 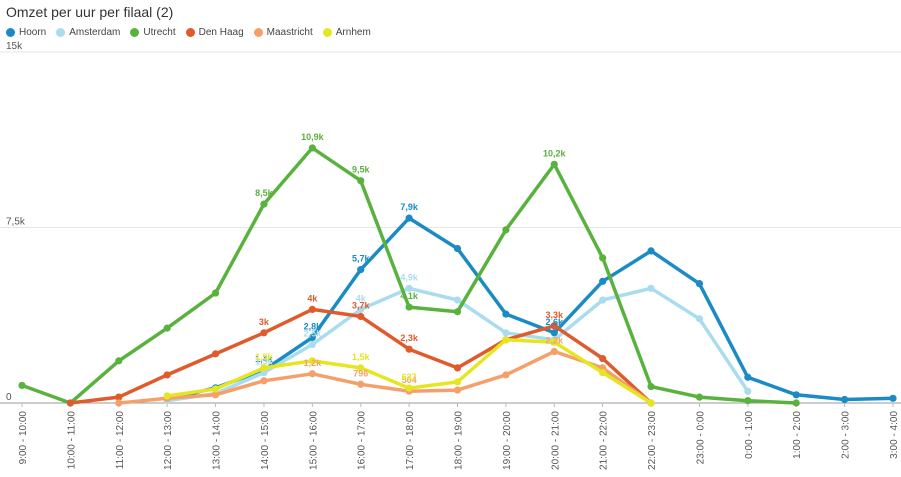 What do you see at coordinates (846, 435) in the screenshot?
I see `x-tick-label: 2:00 - 3:00` at bounding box center [846, 435].